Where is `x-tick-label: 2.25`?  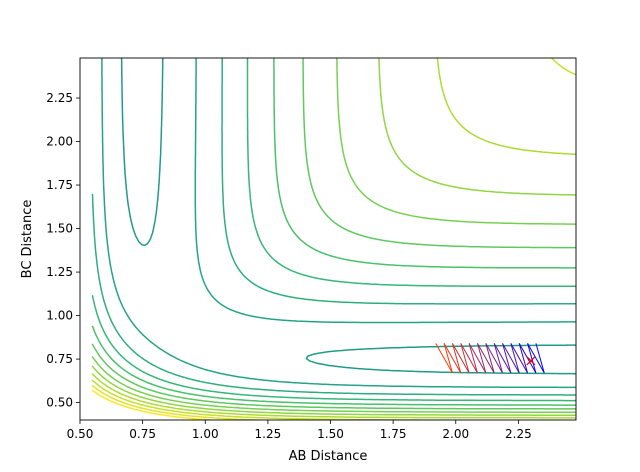
x-tick-label: 2.25 is located at coordinates (518, 434).